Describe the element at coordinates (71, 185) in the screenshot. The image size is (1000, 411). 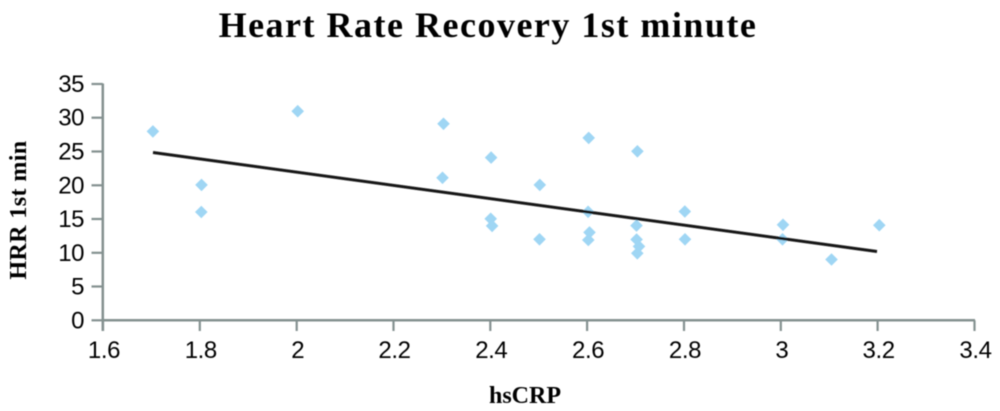
I see `svg-text: 20` at that location.